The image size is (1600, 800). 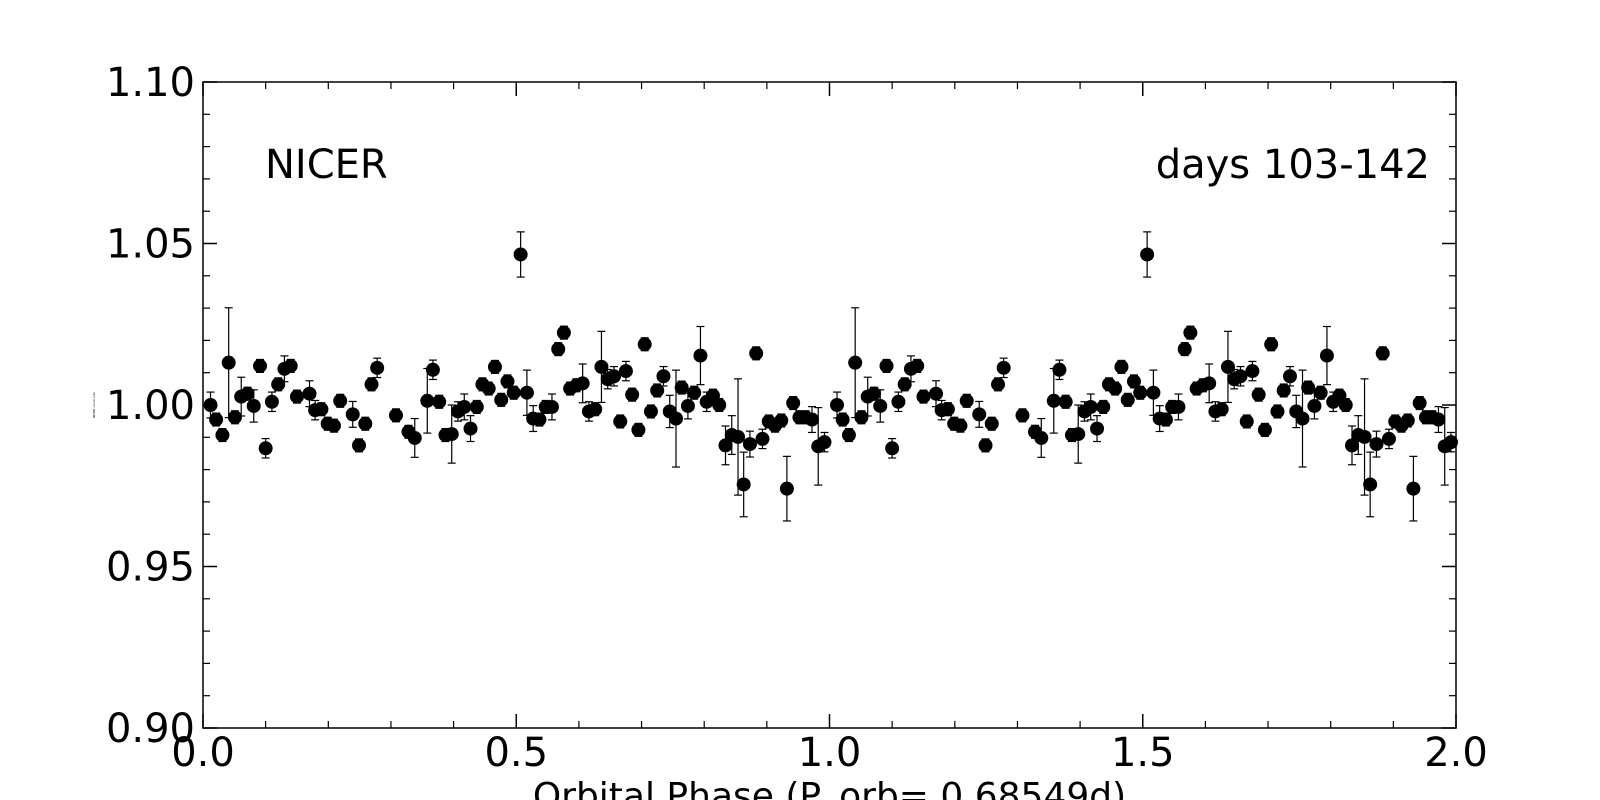 What do you see at coordinates (150, 568) in the screenshot?
I see `y-tick-label: 0.95` at bounding box center [150, 568].